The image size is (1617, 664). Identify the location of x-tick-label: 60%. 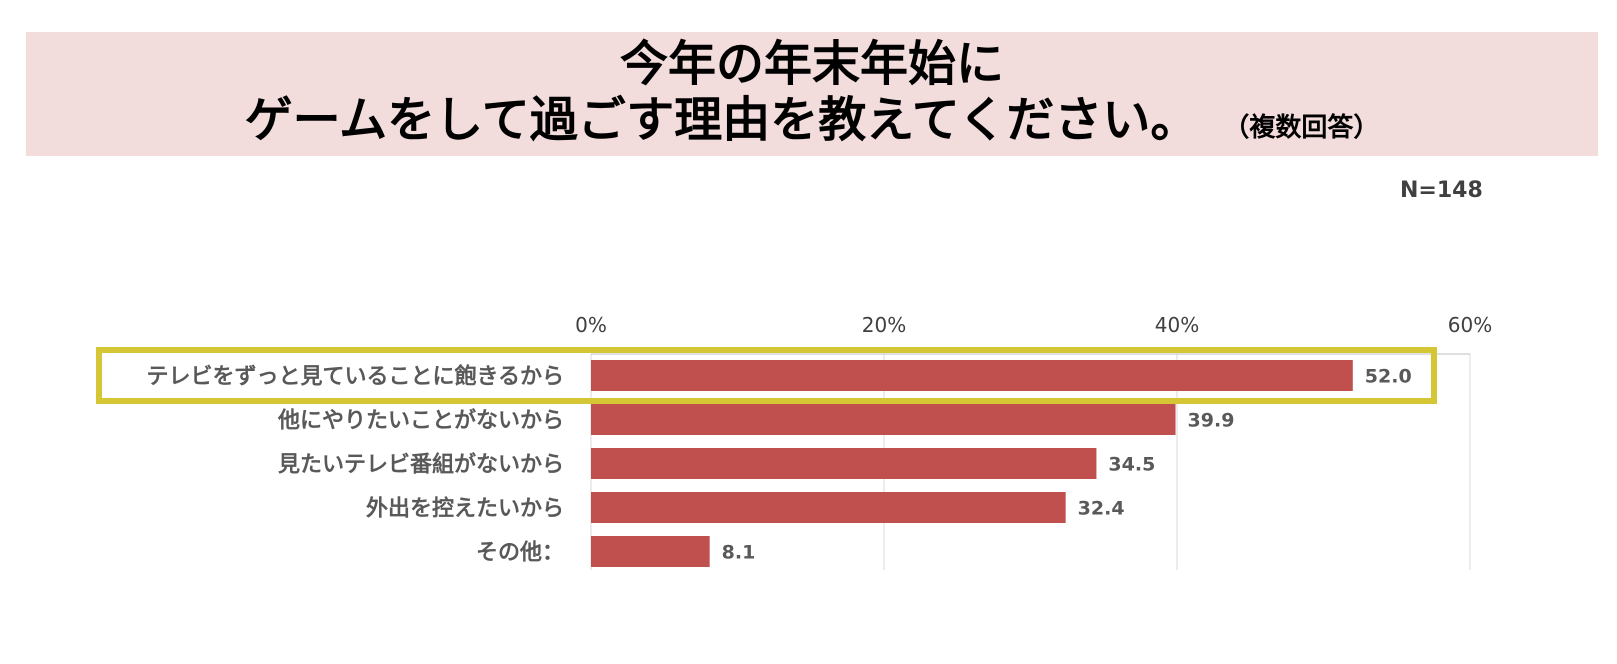
(1470, 325).